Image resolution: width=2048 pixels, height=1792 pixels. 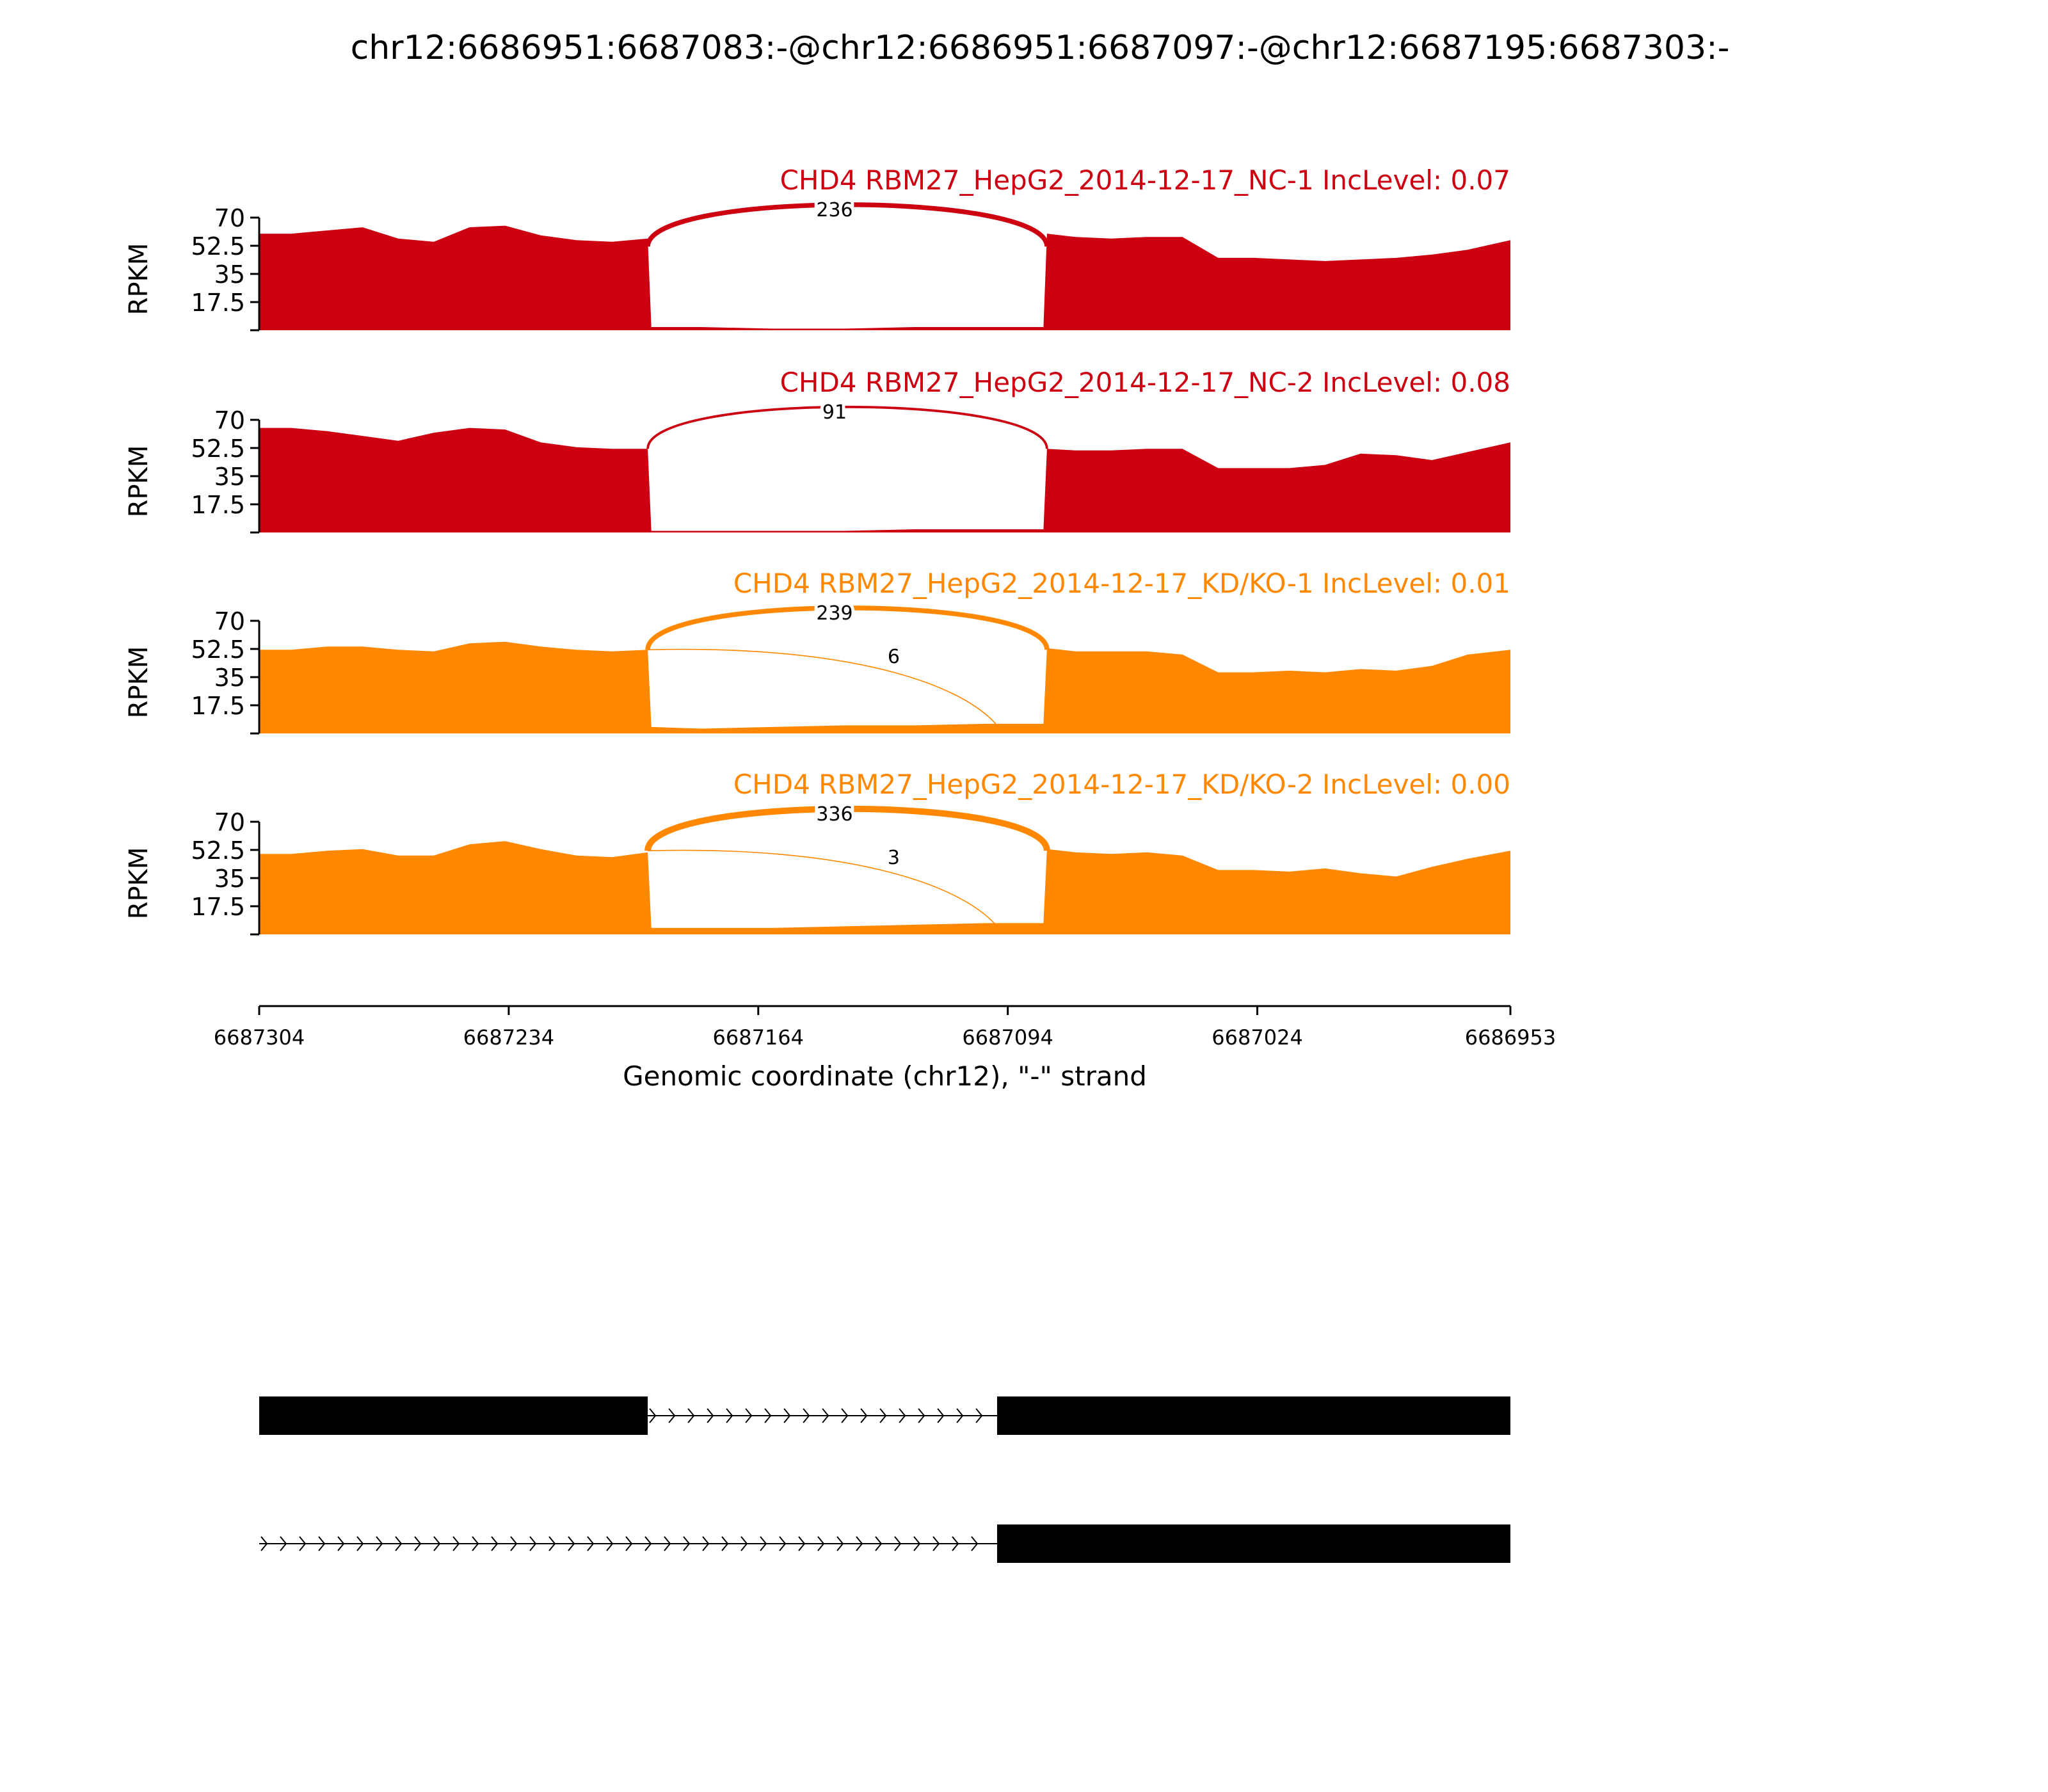 What do you see at coordinates (894, 858) in the screenshot?
I see `junction-count-label: 3` at bounding box center [894, 858].